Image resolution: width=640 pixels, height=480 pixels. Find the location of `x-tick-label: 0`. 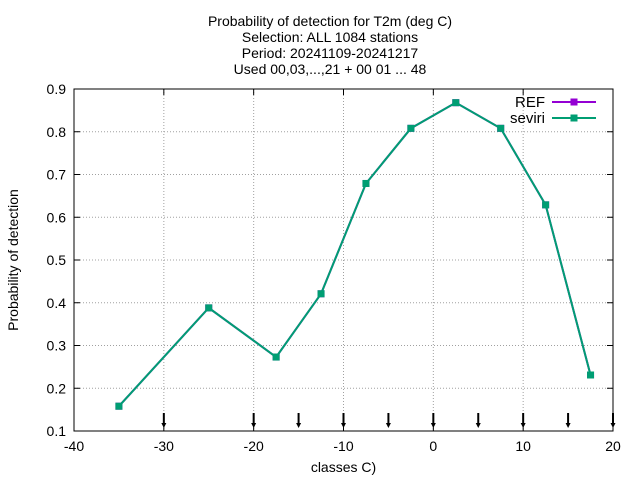

x-tick-label: 0 is located at coordinates (433, 446).